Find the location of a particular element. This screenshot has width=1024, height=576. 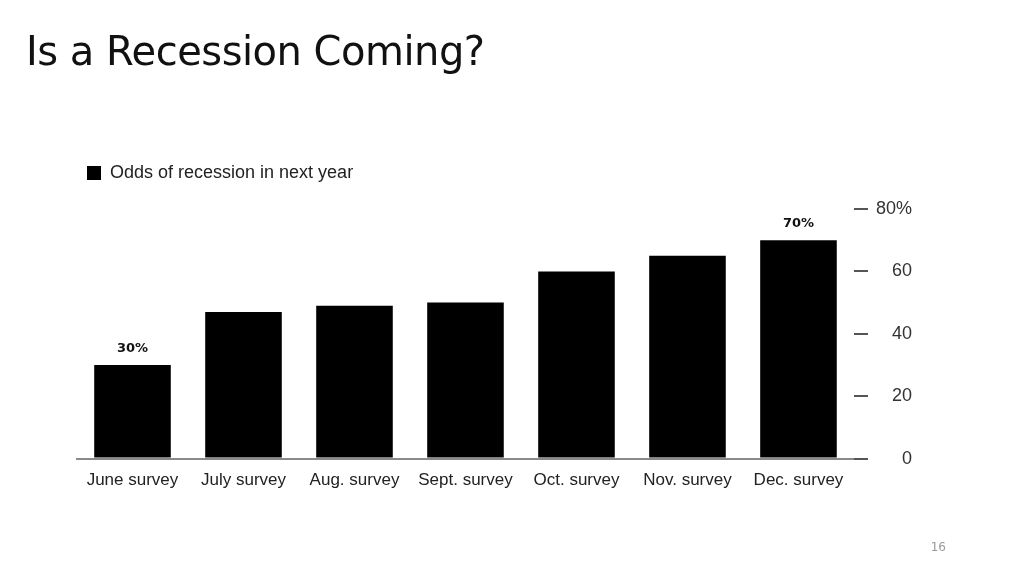

legend-label: Odds of recession in next year is located at coordinates (232, 171).